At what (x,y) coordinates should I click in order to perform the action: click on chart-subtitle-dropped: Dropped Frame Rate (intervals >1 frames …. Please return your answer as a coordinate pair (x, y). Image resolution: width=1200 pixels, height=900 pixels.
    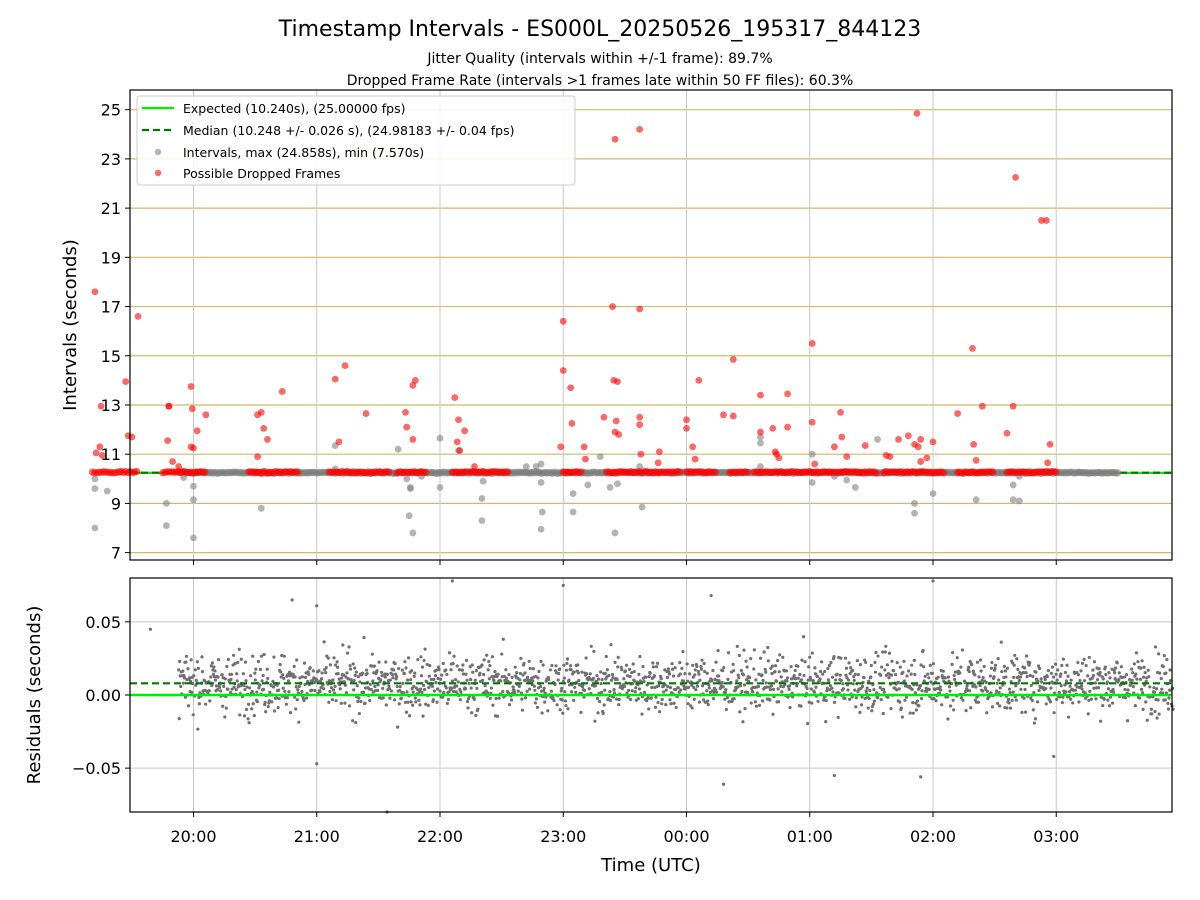
    Looking at the image, I should click on (600, 81).